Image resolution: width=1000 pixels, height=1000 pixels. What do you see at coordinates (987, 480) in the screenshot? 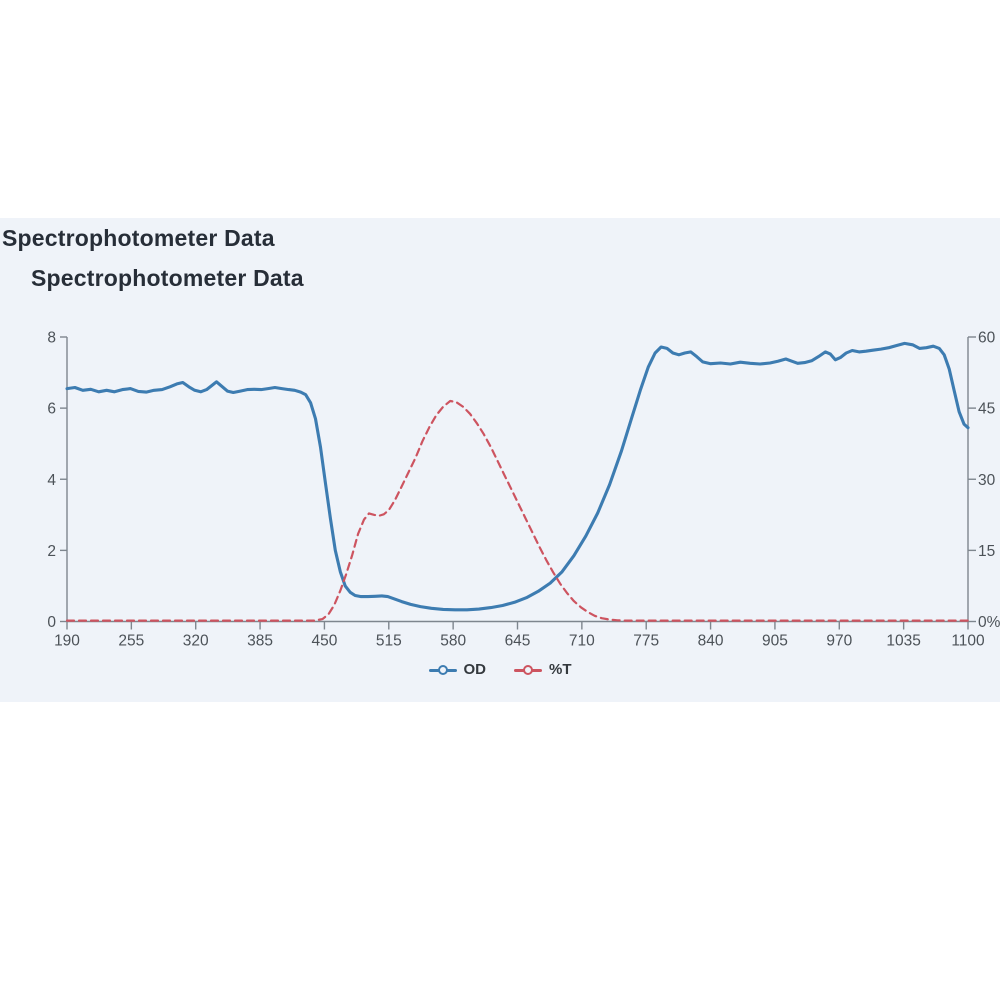
I see `y-right-tick-label: 30` at bounding box center [987, 480].